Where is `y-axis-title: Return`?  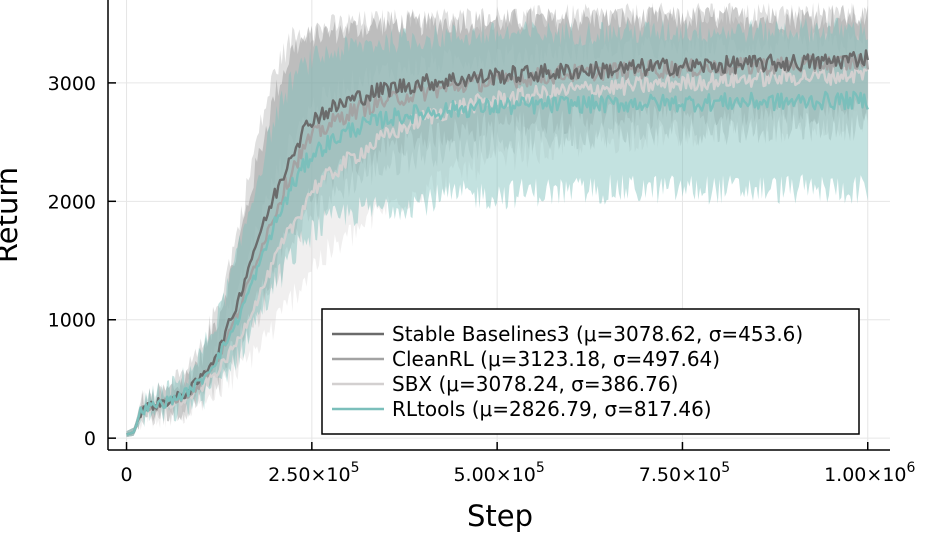 y-axis-title: Return is located at coordinates (12, 215).